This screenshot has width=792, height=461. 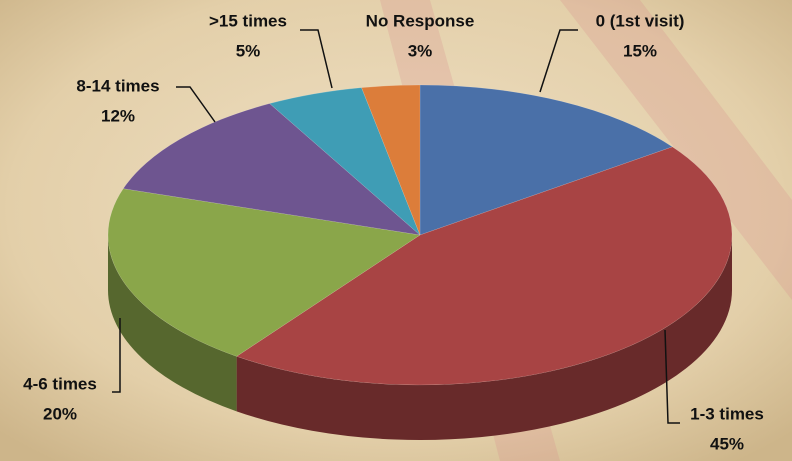 What do you see at coordinates (420, 50) in the screenshot?
I see `value-label: 3%` at bounding box center [420, 50].